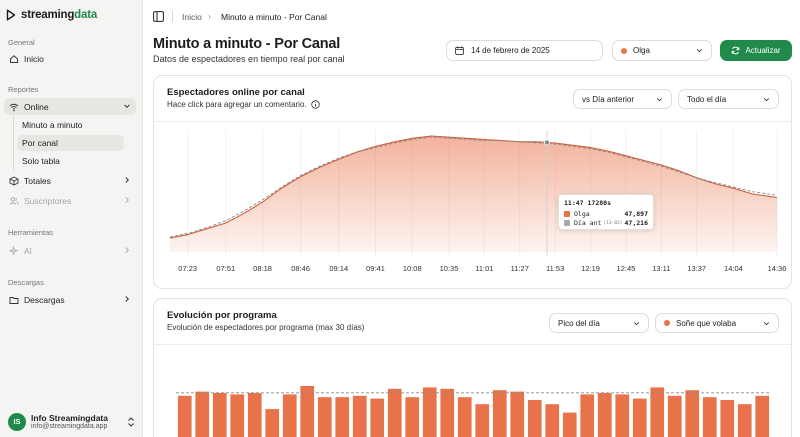  I want to click on x-tick-label: 11:01, so click(484, 268).